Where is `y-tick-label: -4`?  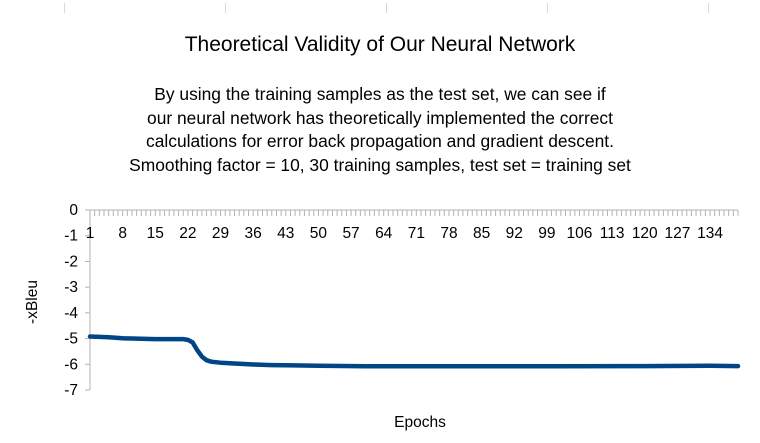
y-tick-label: -4 is located at coordinates (71, 313).